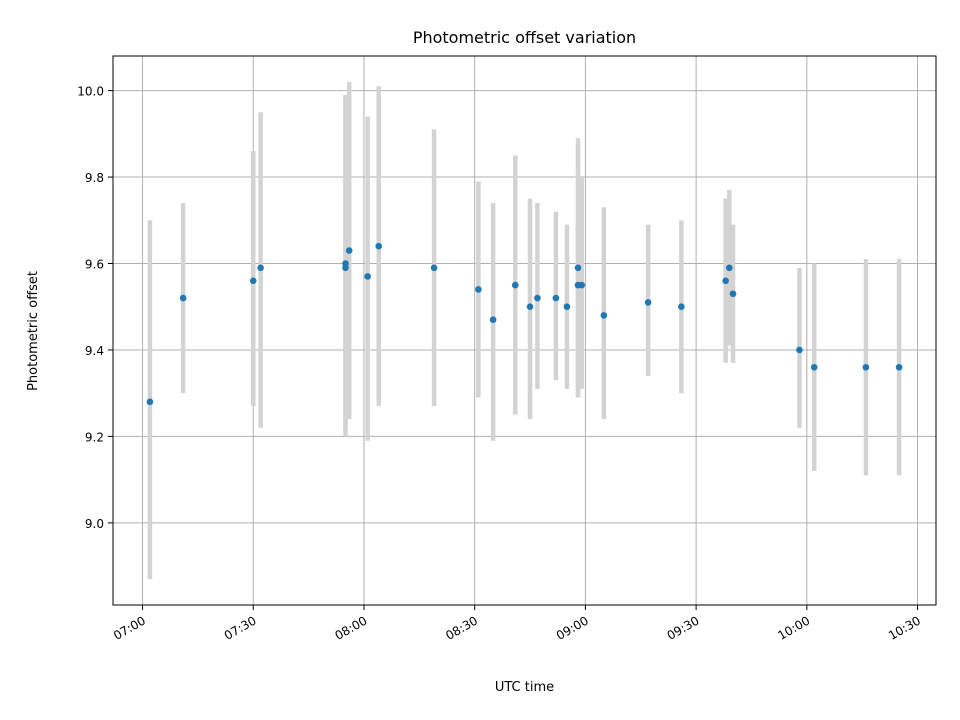  Describe the element at coordinates (94, 178) in the screenshot. I see `y-tick-label: 9.8` at that location.